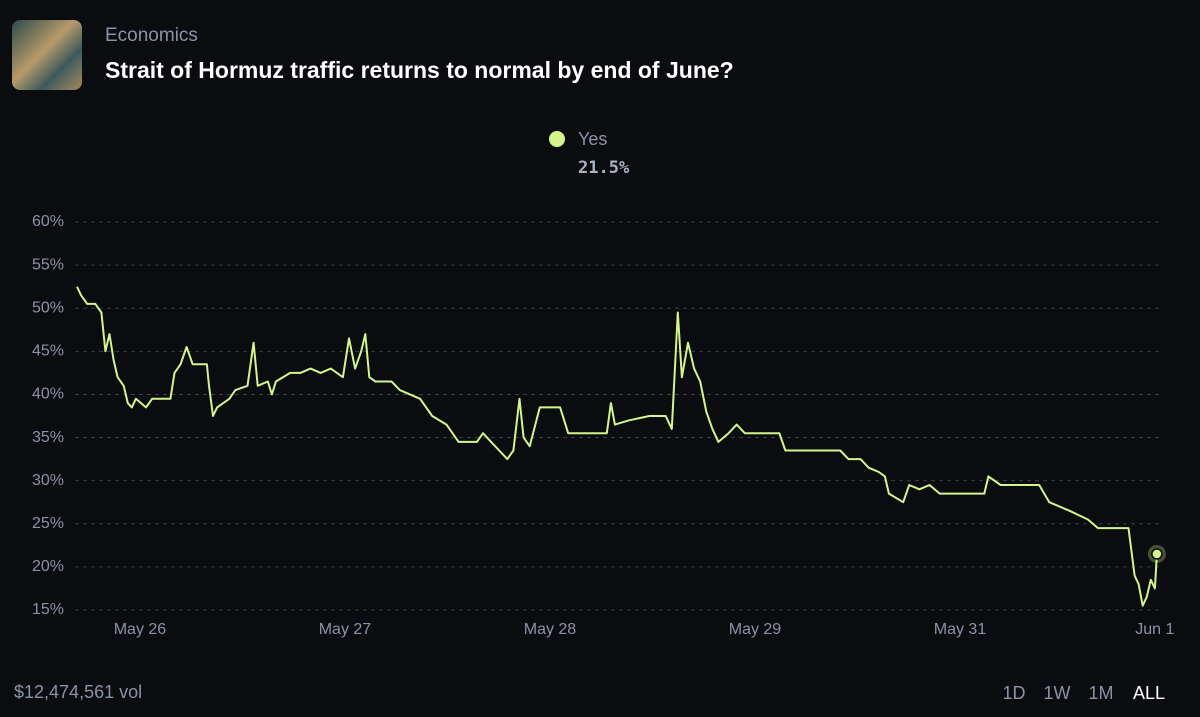  Describe the element at coordinates (48, 609) in the screenshot. I see `y-tick-label: 15%` at that location.